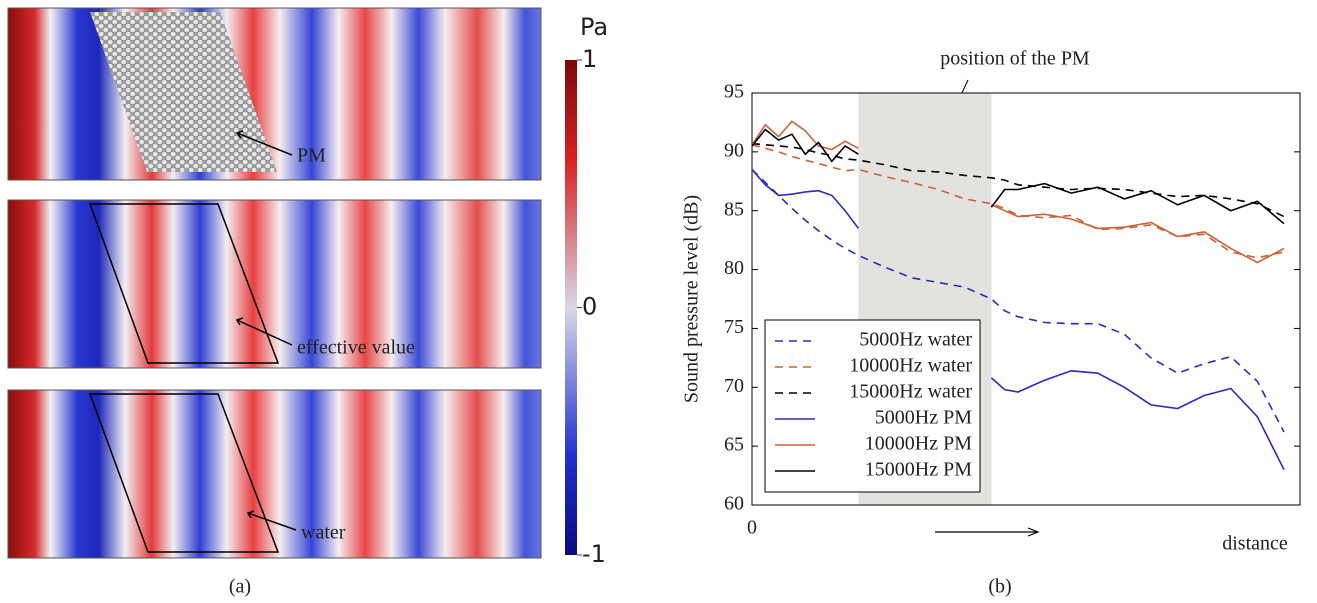  Describe the element at coordinates (734, 327) in the screenshot. I see `y-tick-label: 75` at that location.